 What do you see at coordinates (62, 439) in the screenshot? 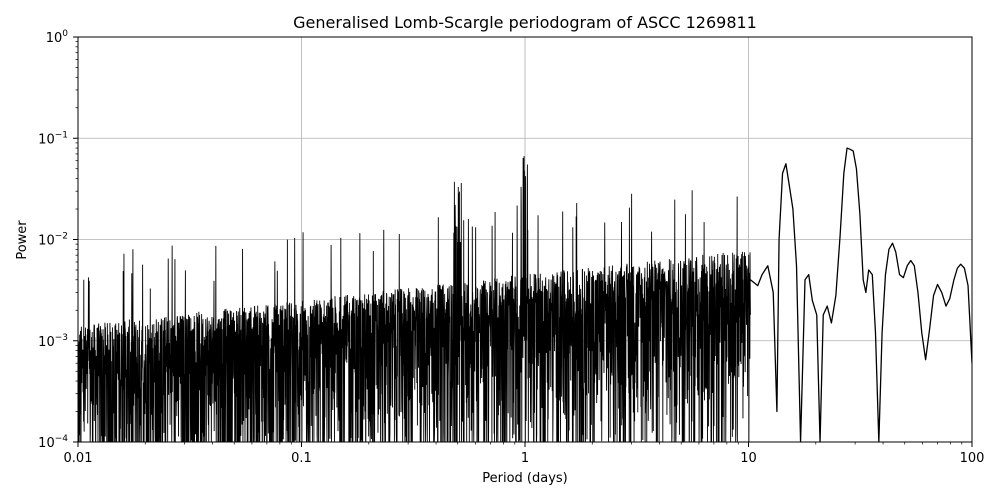
I see `y-tick-exponent: −4` at bounding box center [62, 439].